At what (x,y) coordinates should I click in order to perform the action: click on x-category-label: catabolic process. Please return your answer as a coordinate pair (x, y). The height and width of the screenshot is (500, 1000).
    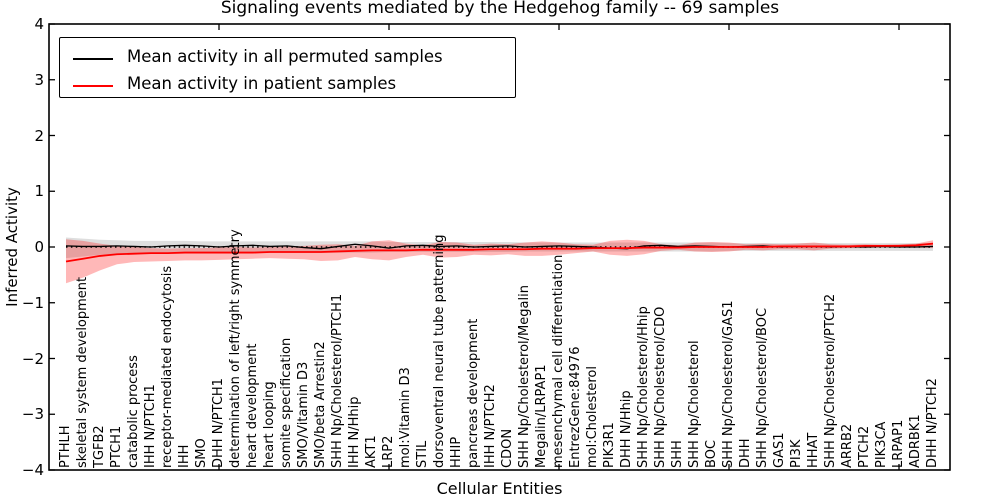
    Looking at the image, I should click on (133, 411).